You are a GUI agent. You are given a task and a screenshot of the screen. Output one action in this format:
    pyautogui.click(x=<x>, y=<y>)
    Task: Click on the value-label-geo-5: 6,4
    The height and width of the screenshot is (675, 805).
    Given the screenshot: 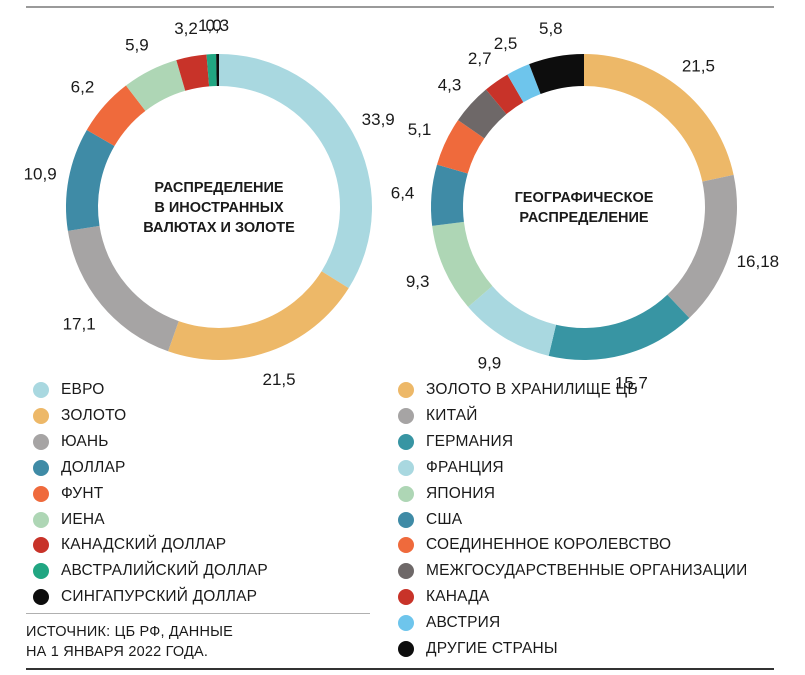 What is the action you would take?
    pyautogui.click(x=403, y=193)
    